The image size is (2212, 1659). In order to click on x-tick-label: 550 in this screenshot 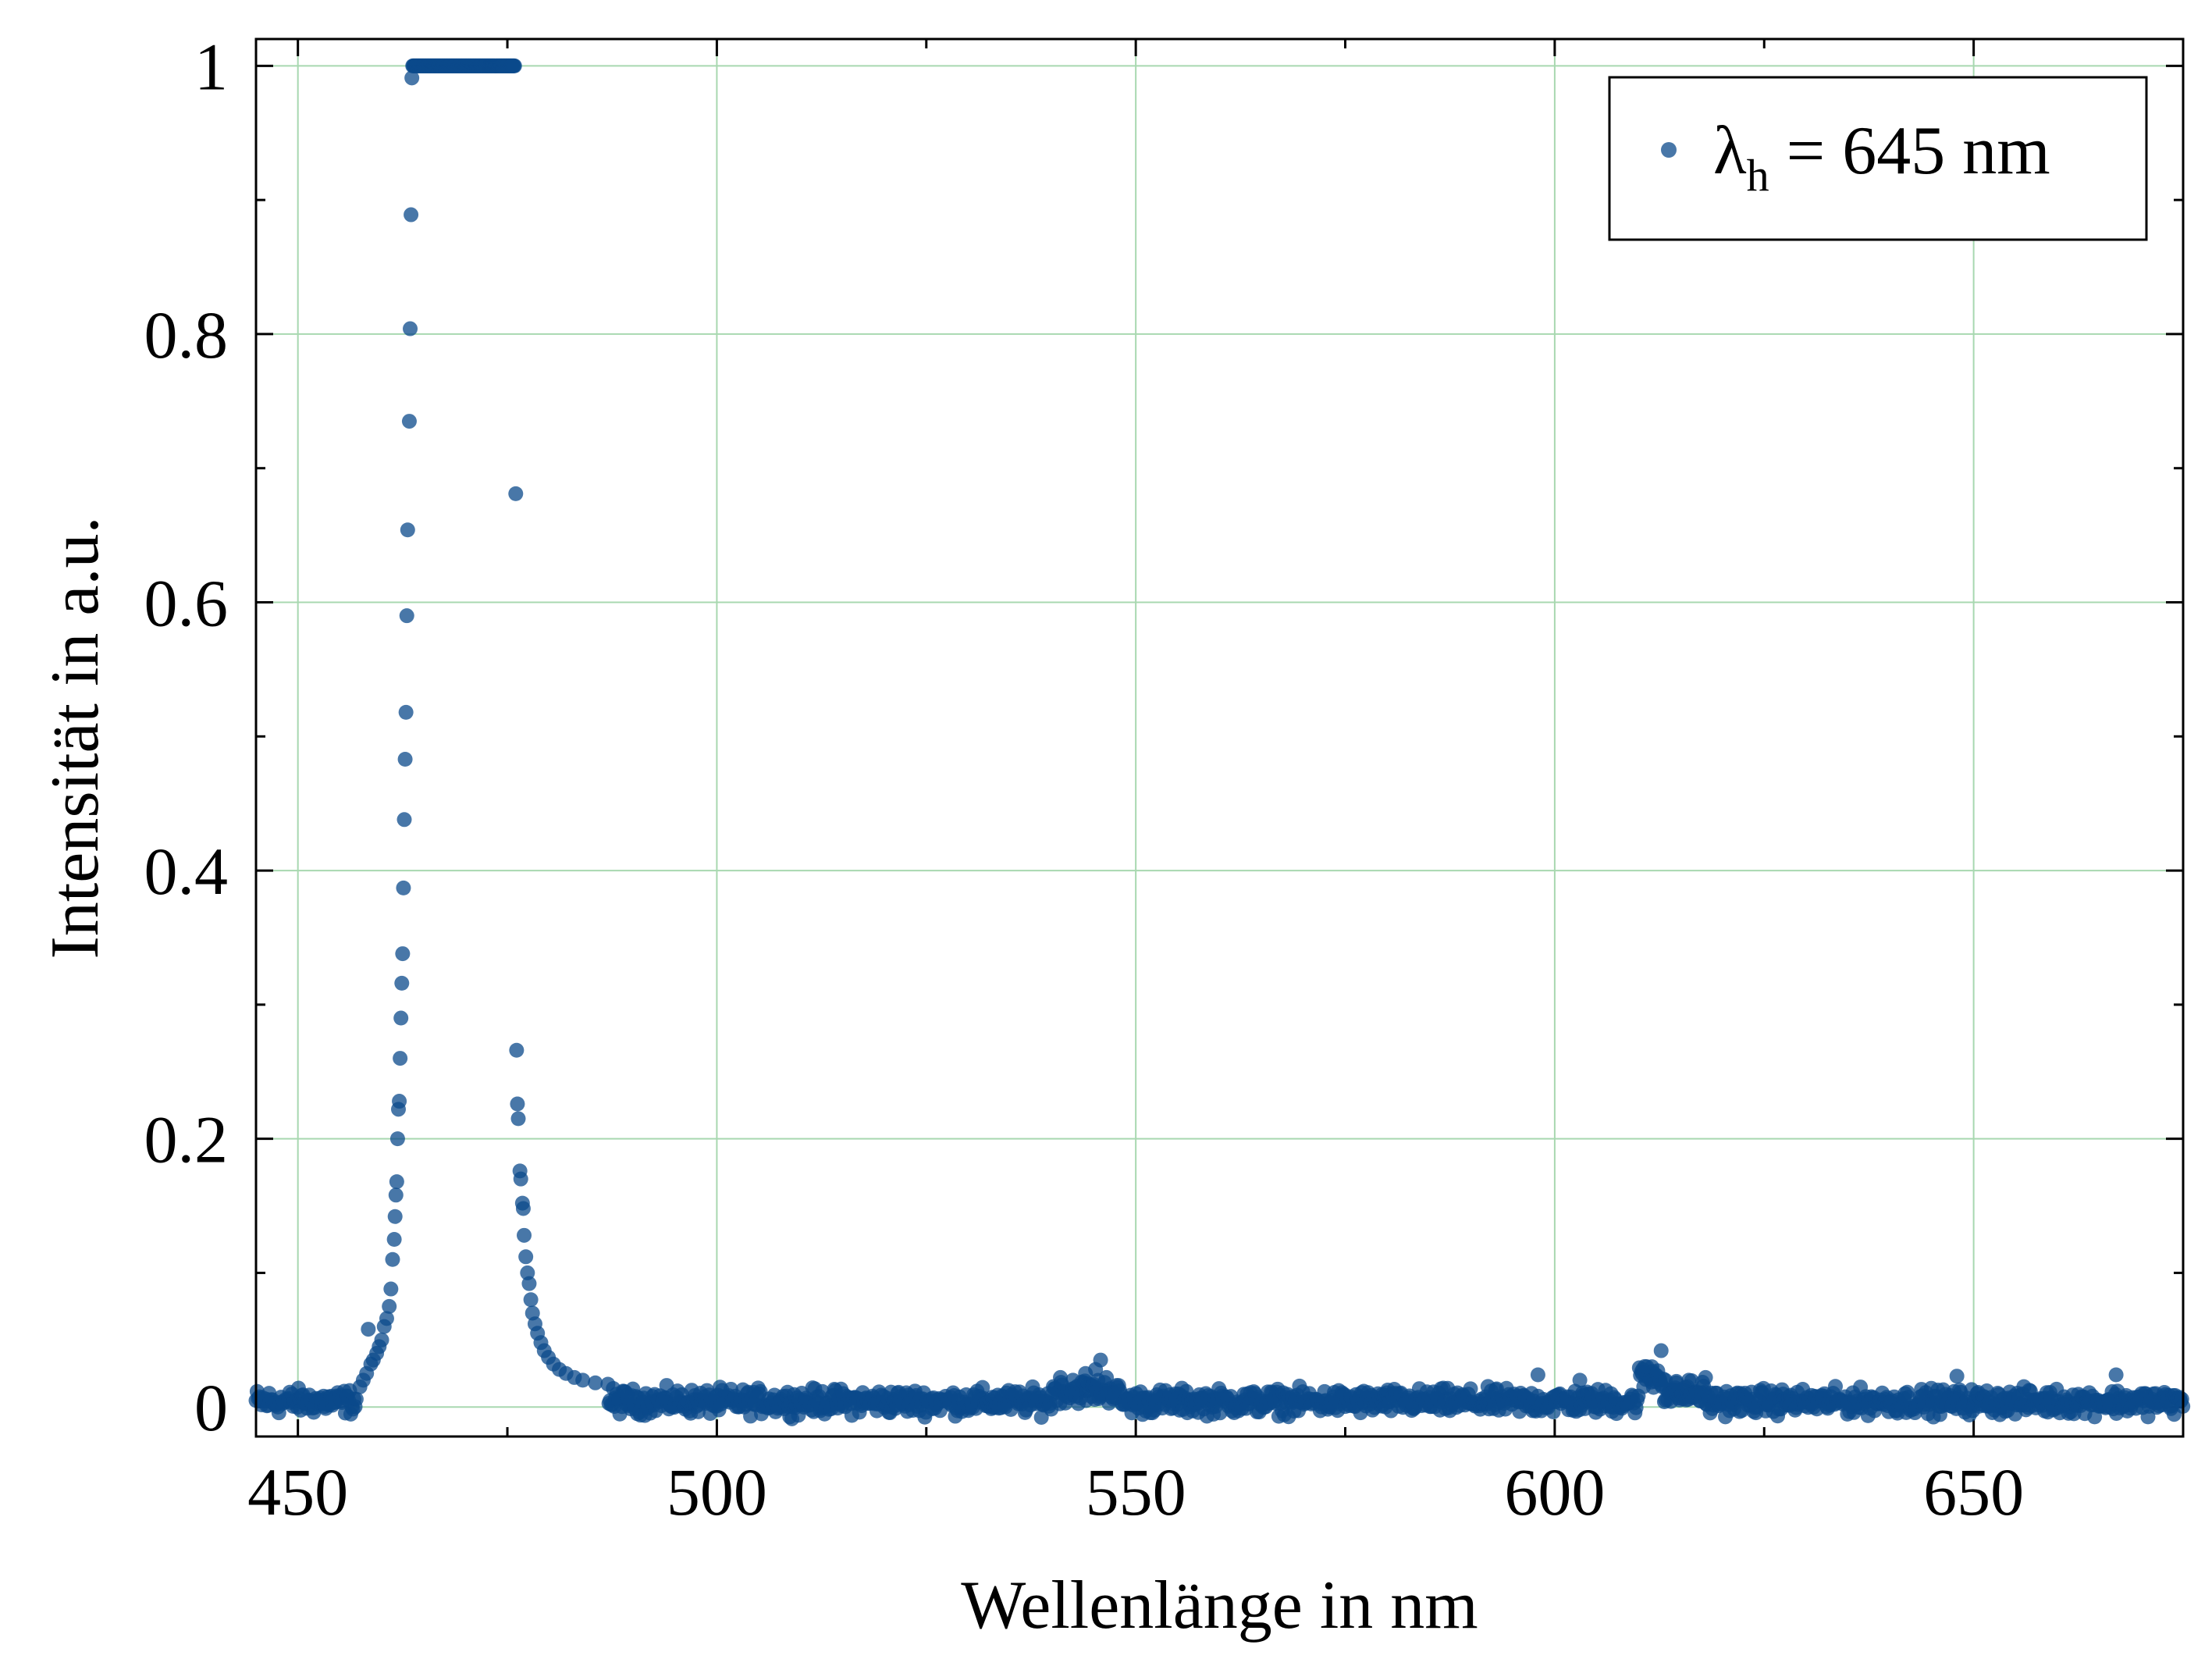, I will do `click(1136, 1491)`.